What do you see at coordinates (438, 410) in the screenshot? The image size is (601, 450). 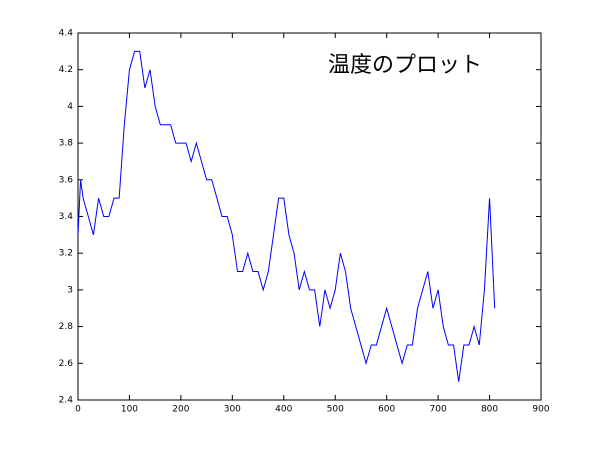 I see `x-tick-label: 700` at bounding box center [438, 410].